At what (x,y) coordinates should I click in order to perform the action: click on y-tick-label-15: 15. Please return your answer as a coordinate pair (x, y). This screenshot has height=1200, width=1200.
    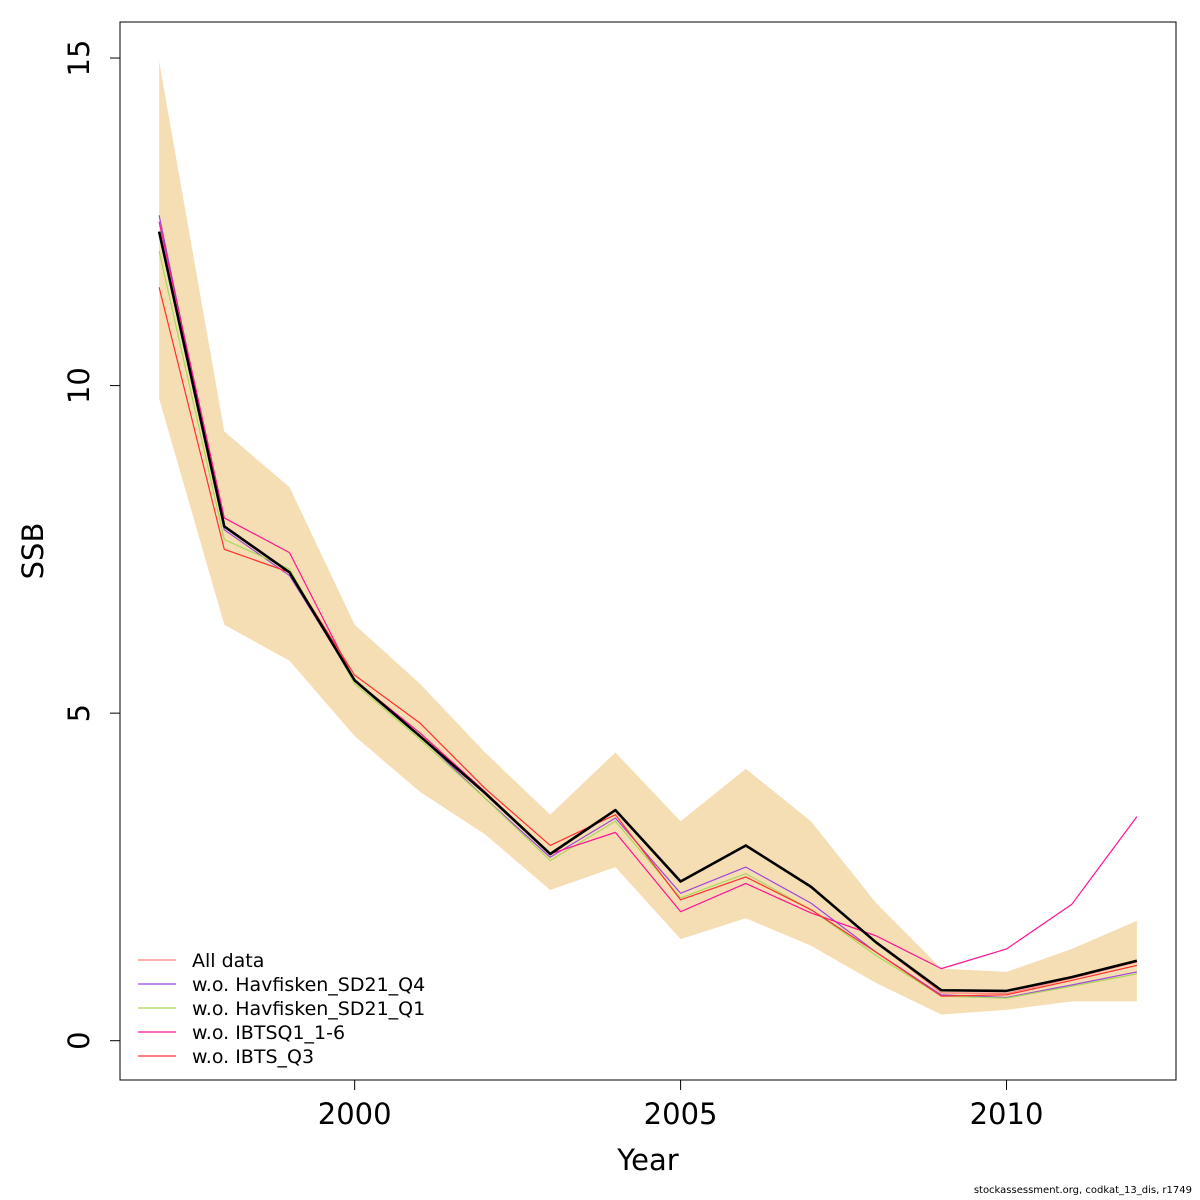
    Looking at the image, I should click on (79, 58).